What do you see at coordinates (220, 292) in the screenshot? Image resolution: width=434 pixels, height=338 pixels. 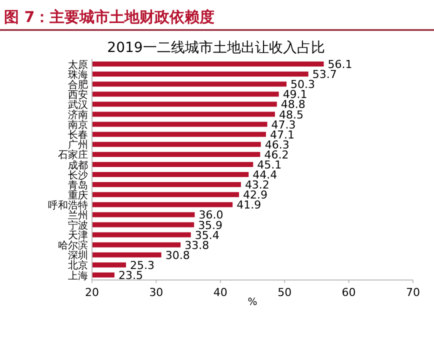 I see `x-tick-label: 40` at bounding box center [220, 292].